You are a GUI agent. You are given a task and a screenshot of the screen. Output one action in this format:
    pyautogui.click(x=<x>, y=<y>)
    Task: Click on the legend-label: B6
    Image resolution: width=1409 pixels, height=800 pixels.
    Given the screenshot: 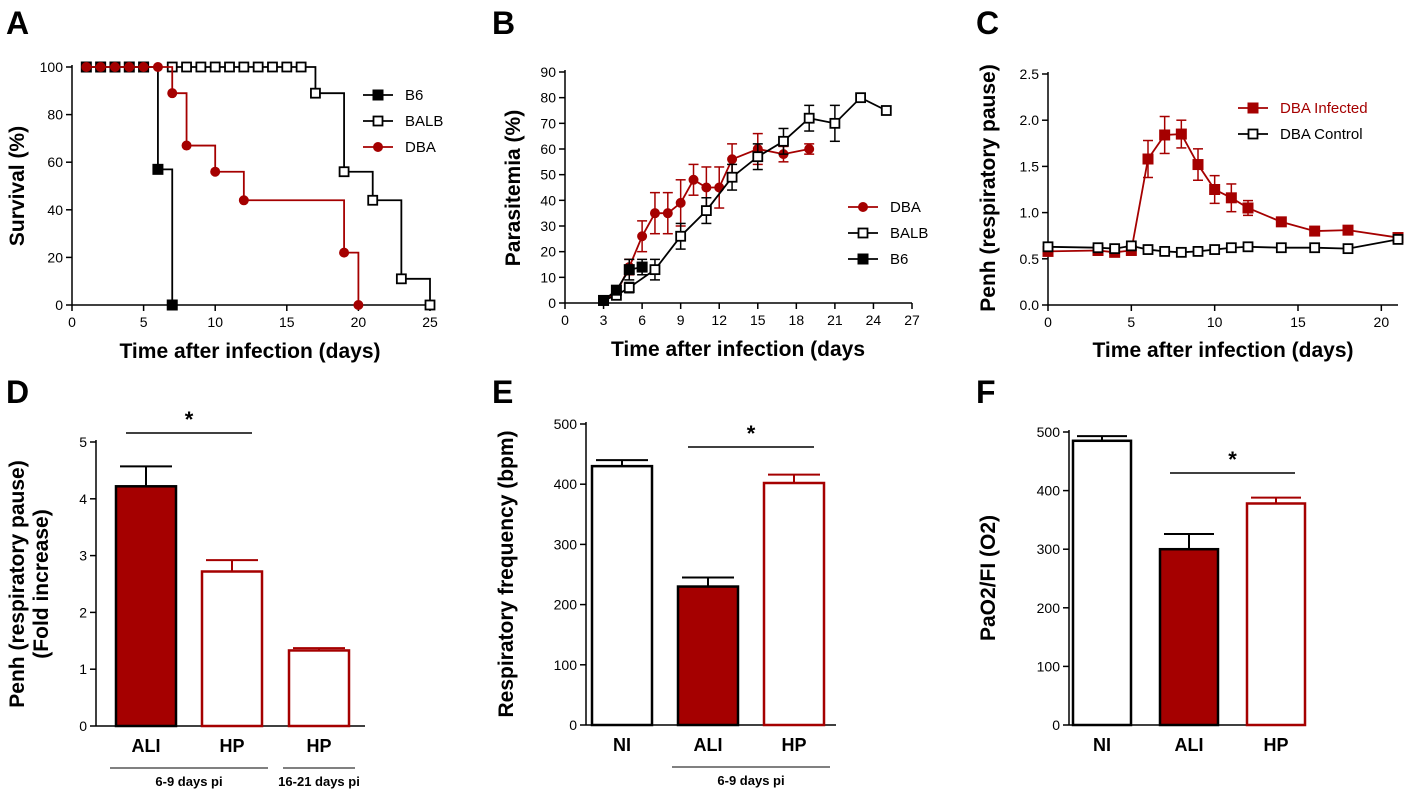 What is the action you would take?
    pyautogui.click(x=414, y=95)
    